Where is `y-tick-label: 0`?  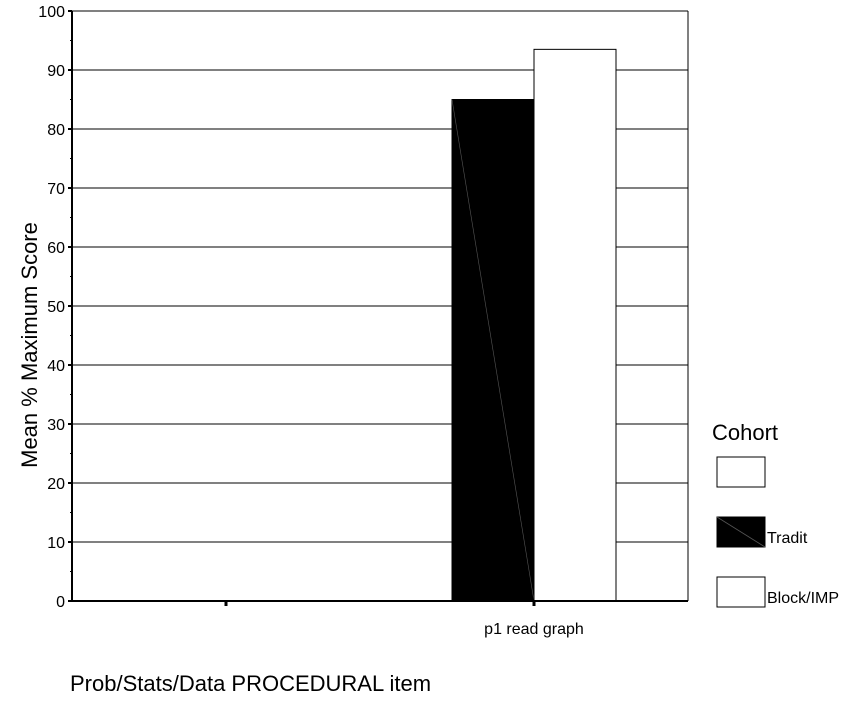 y-tick-label: 0 is located at coordinates (60, 602).